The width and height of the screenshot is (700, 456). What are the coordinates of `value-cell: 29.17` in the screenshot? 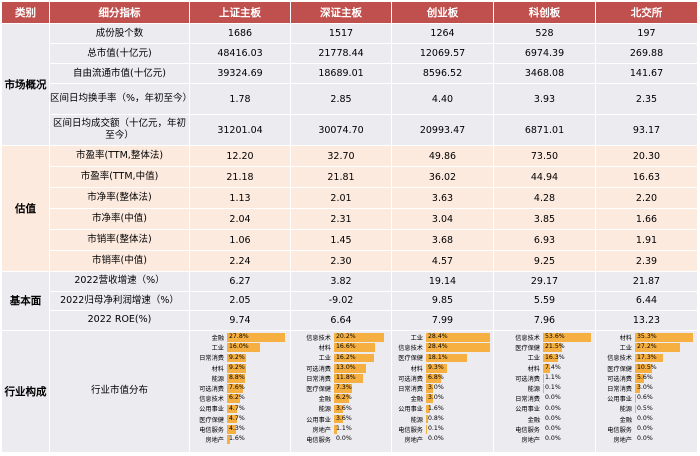 It's located at (545, 282).